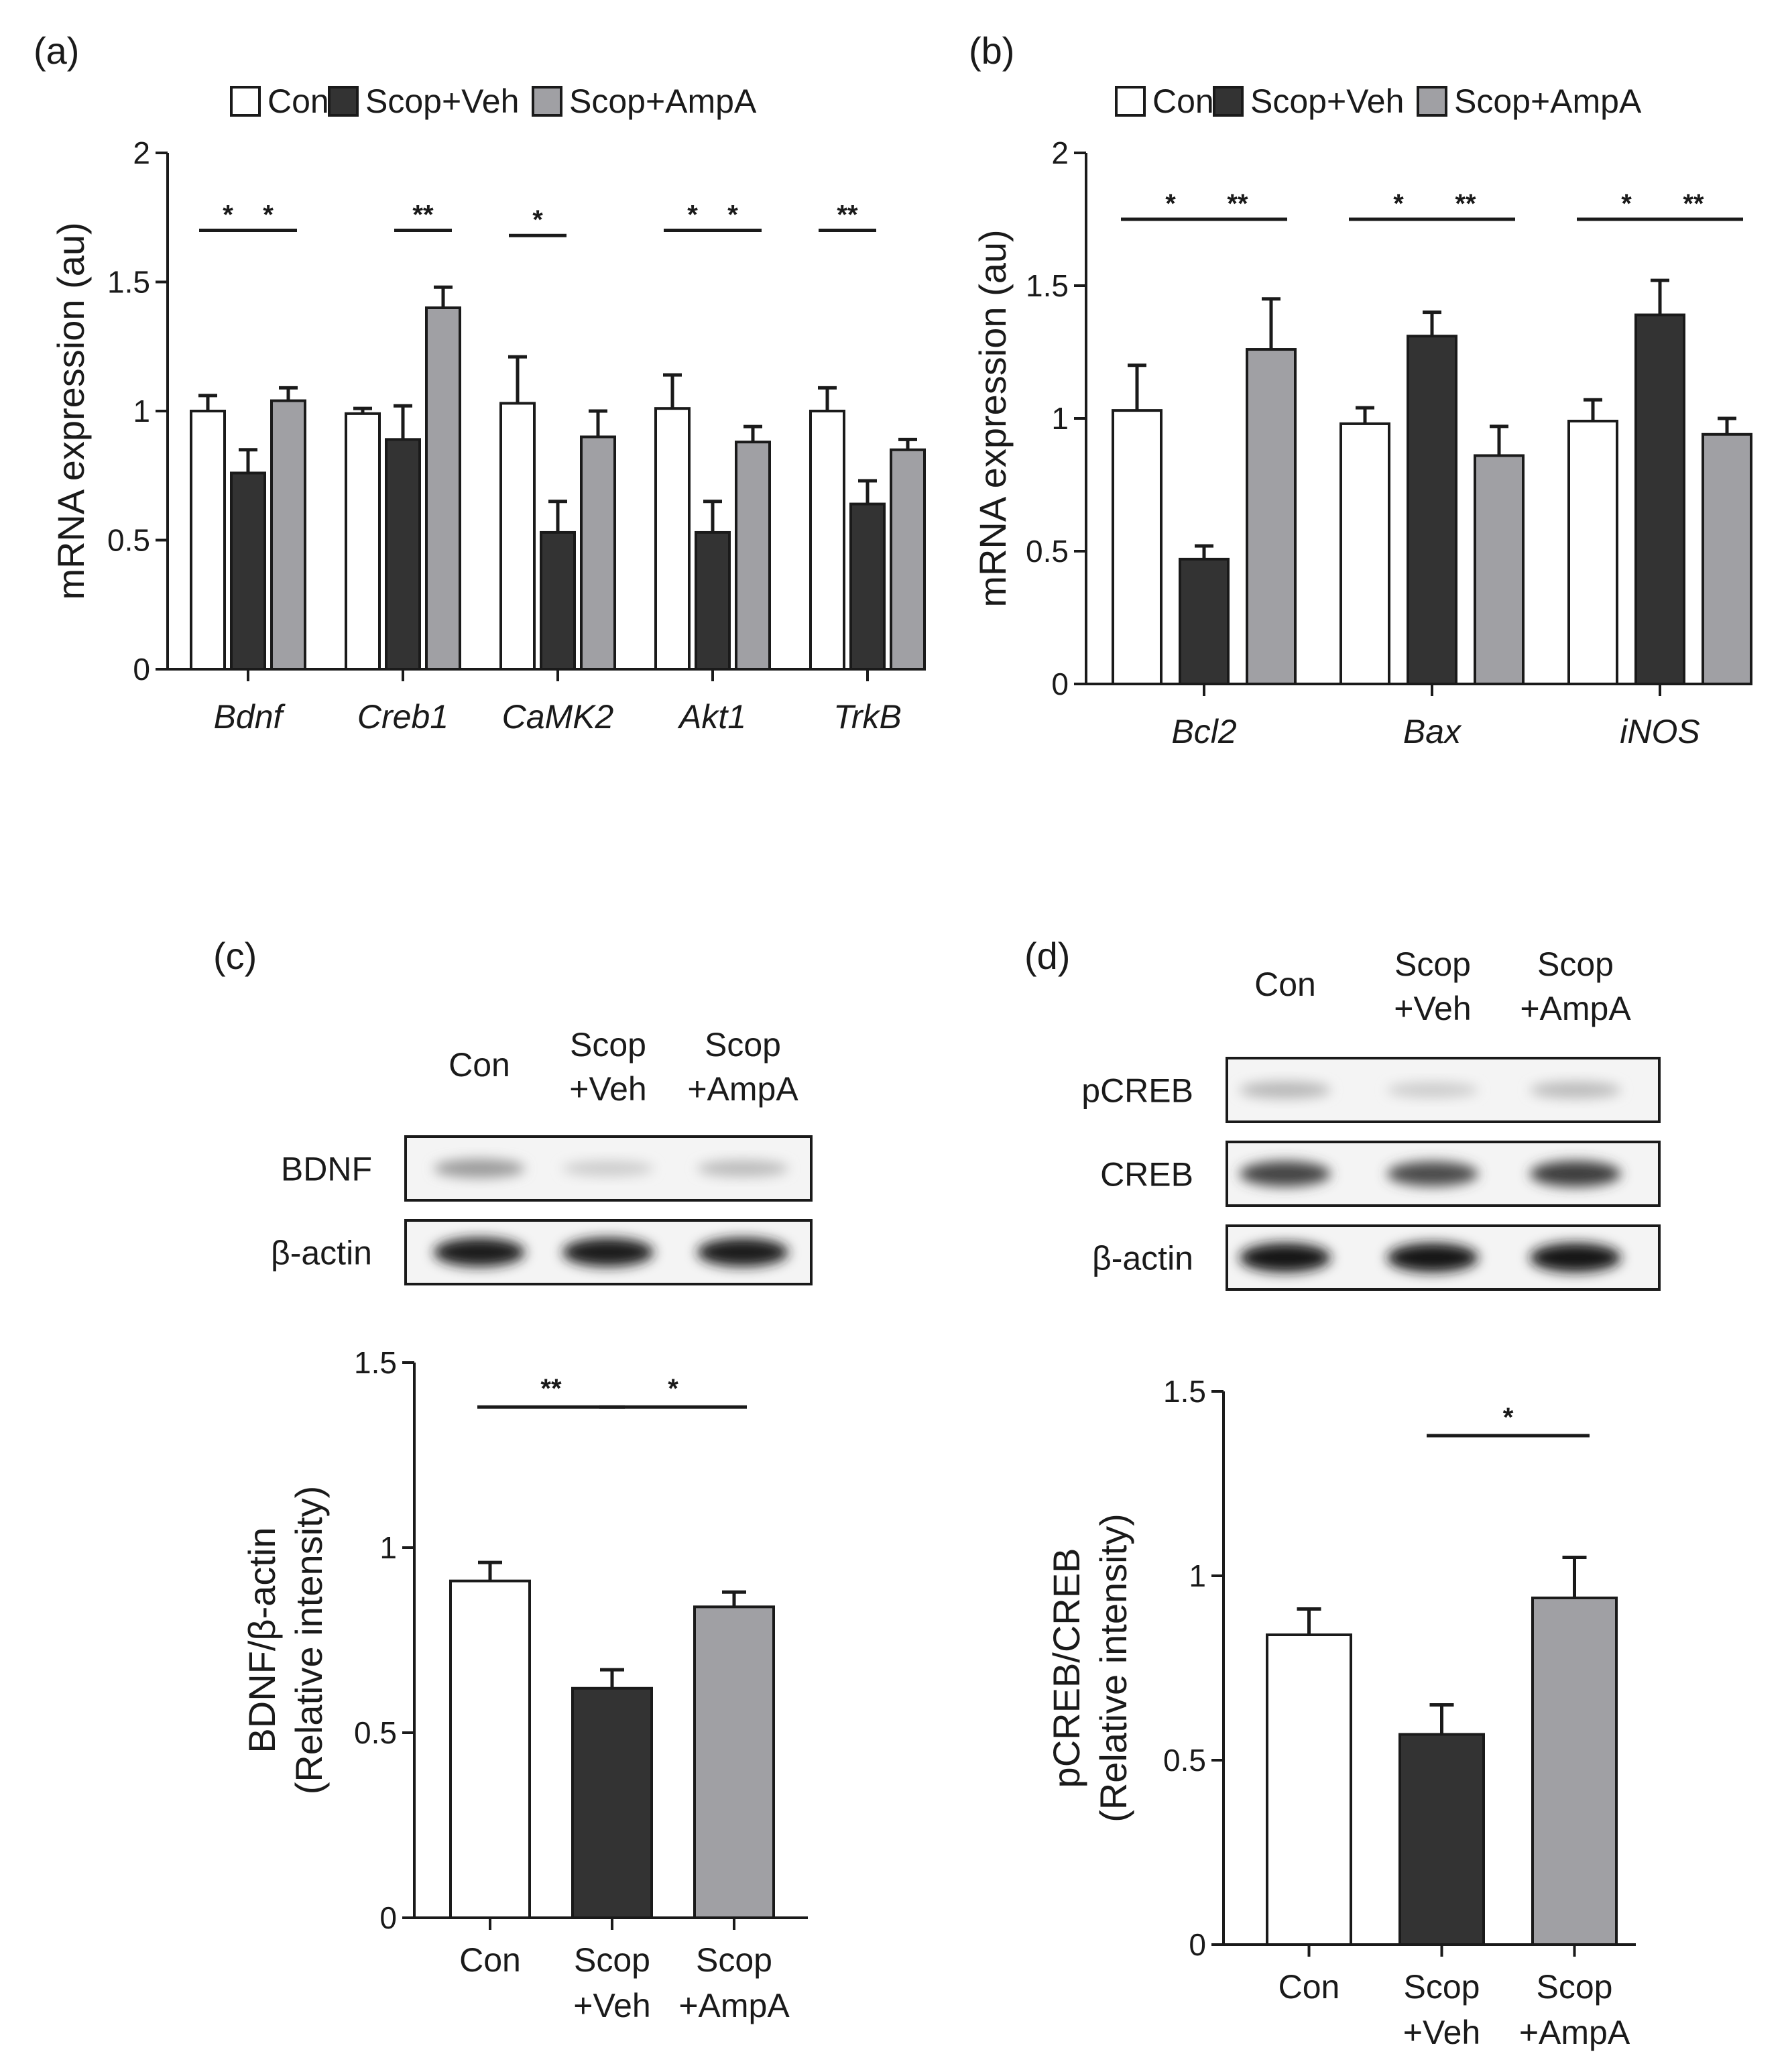  Describe the element at coordinates (1060, 684) in the screenshot. I see `panel-b-y-tick-label: 0` at that location.